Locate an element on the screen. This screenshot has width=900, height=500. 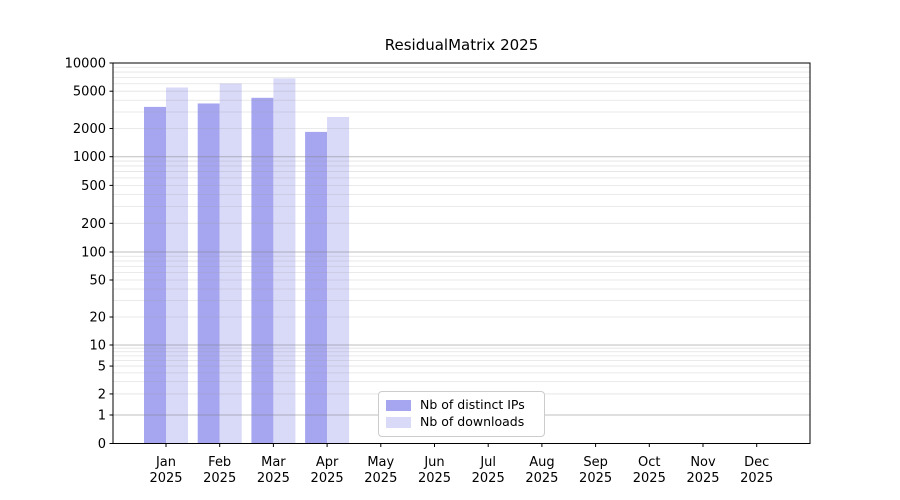
bar-apr-downloads is located at coordinates (338, 280).